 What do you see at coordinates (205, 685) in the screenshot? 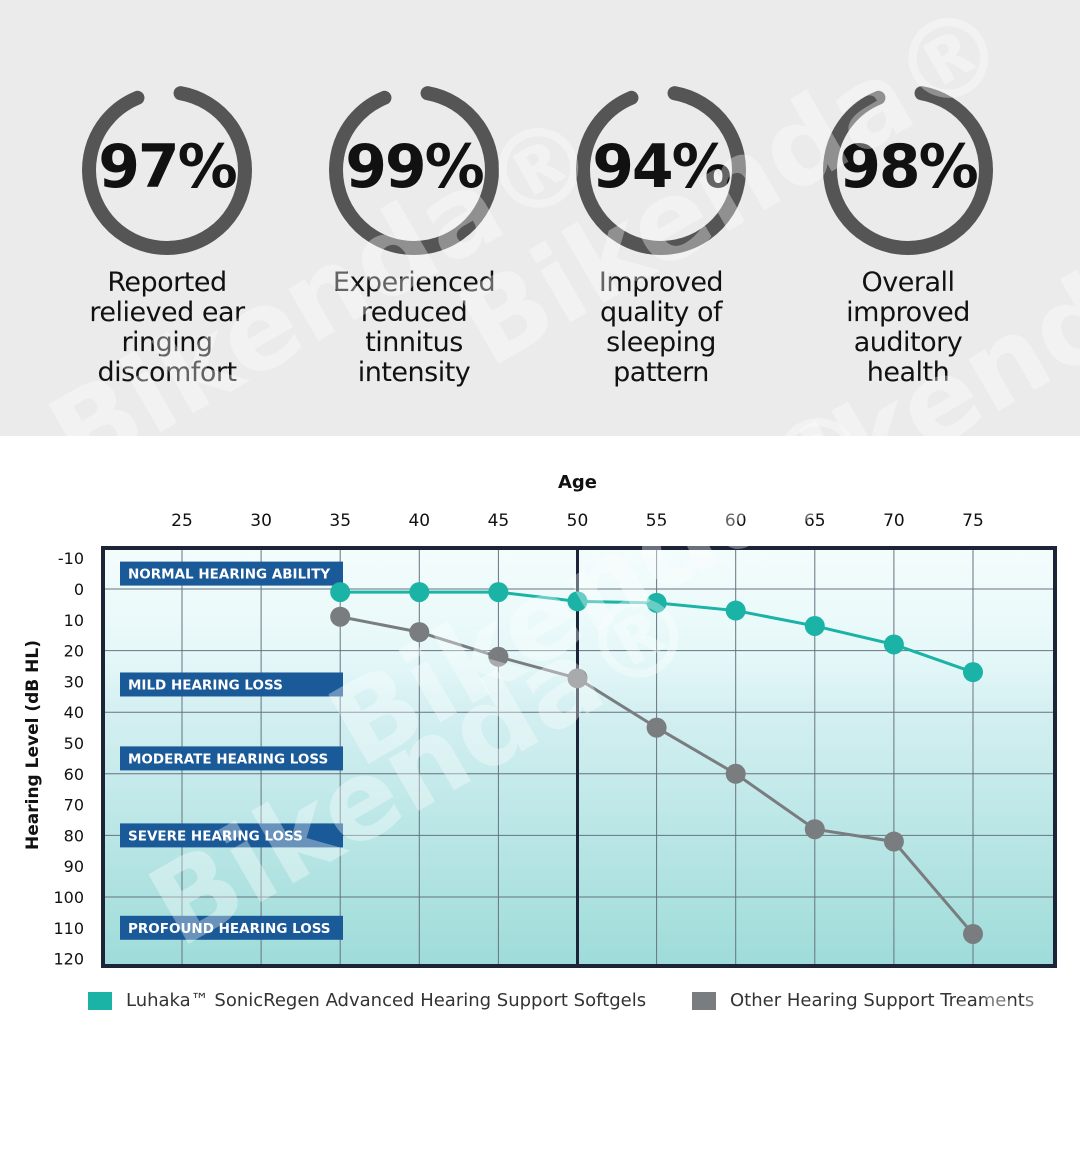
I see `zone-label: MILD HEARING LOSS` at bounding box center [205, 685].